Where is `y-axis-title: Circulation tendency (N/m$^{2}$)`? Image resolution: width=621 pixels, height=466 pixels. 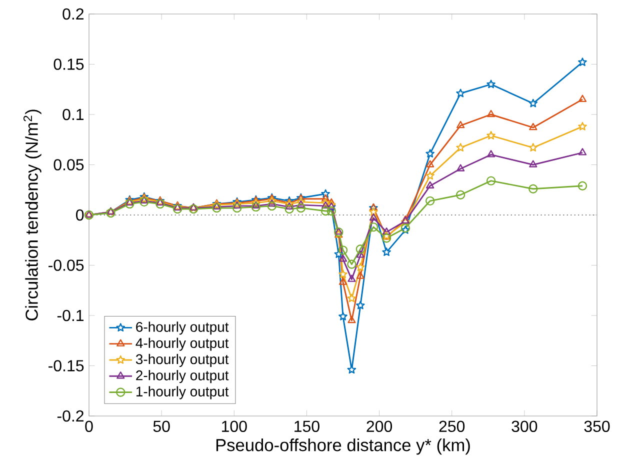
y-axis-title: Circulation tendency (N/m$^{2}$) is located at coordinates (32, 215).